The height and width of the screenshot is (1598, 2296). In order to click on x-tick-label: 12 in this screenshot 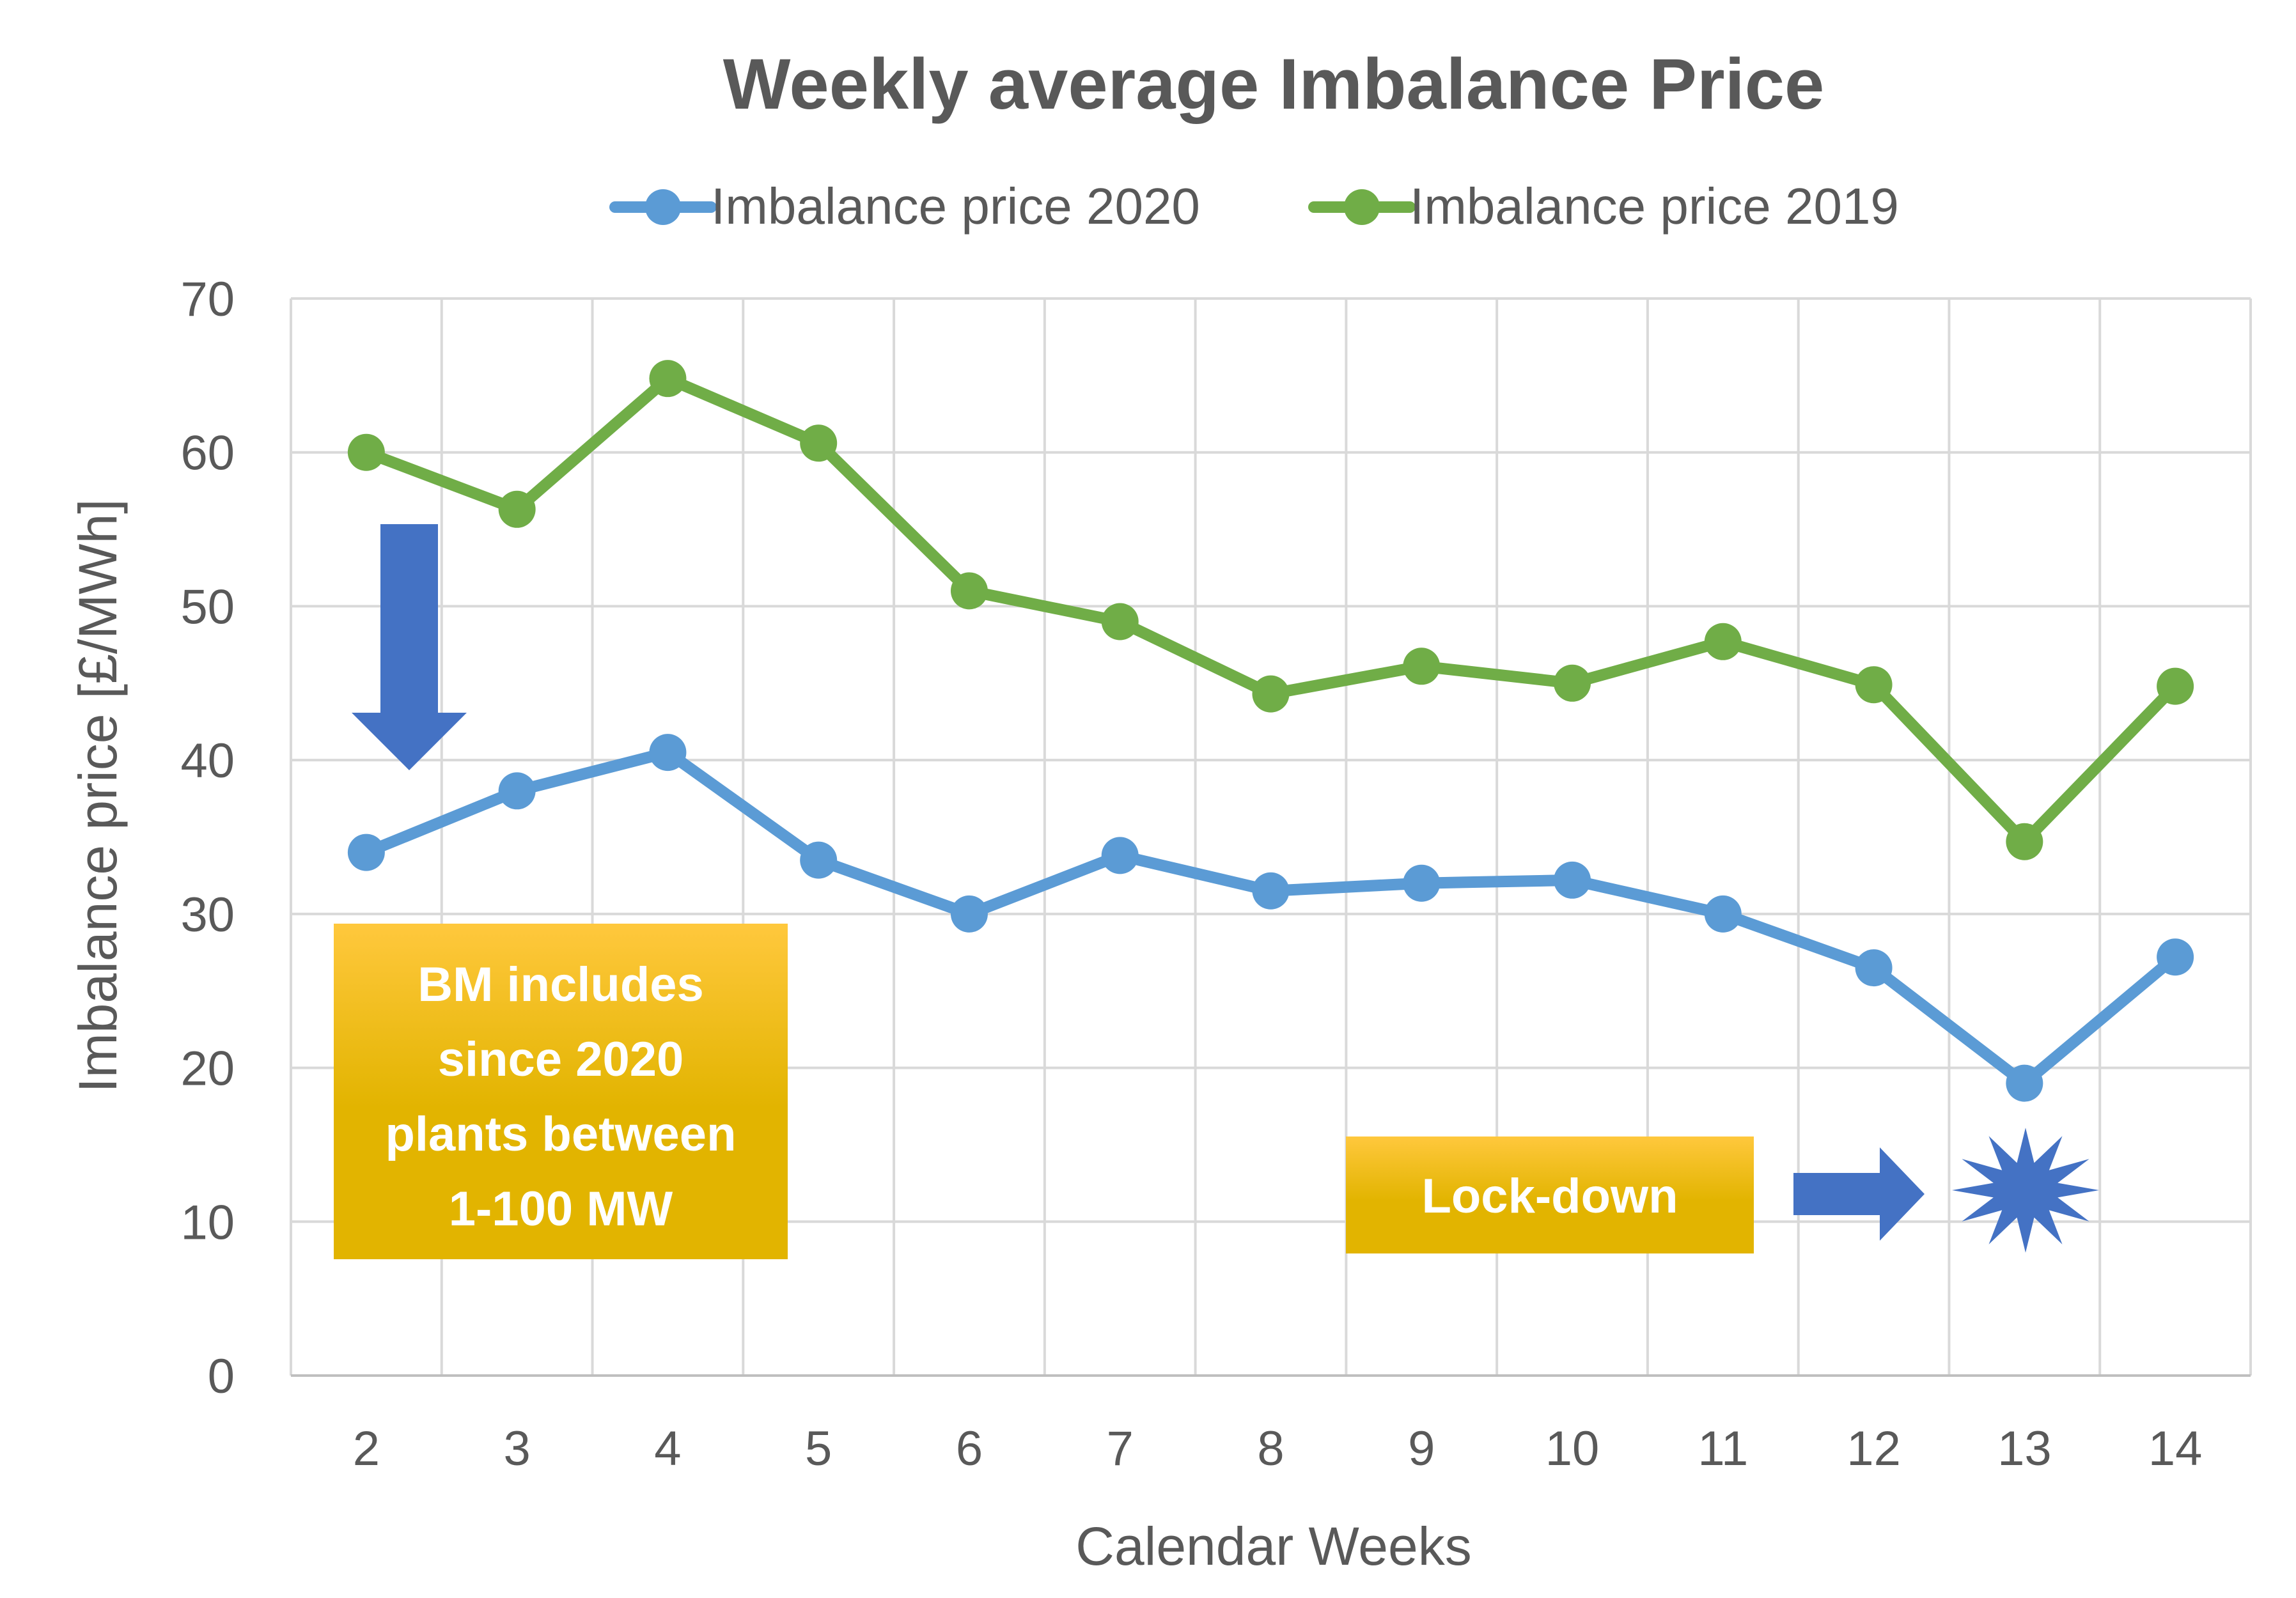, I will do `click(1874, 1449)`.